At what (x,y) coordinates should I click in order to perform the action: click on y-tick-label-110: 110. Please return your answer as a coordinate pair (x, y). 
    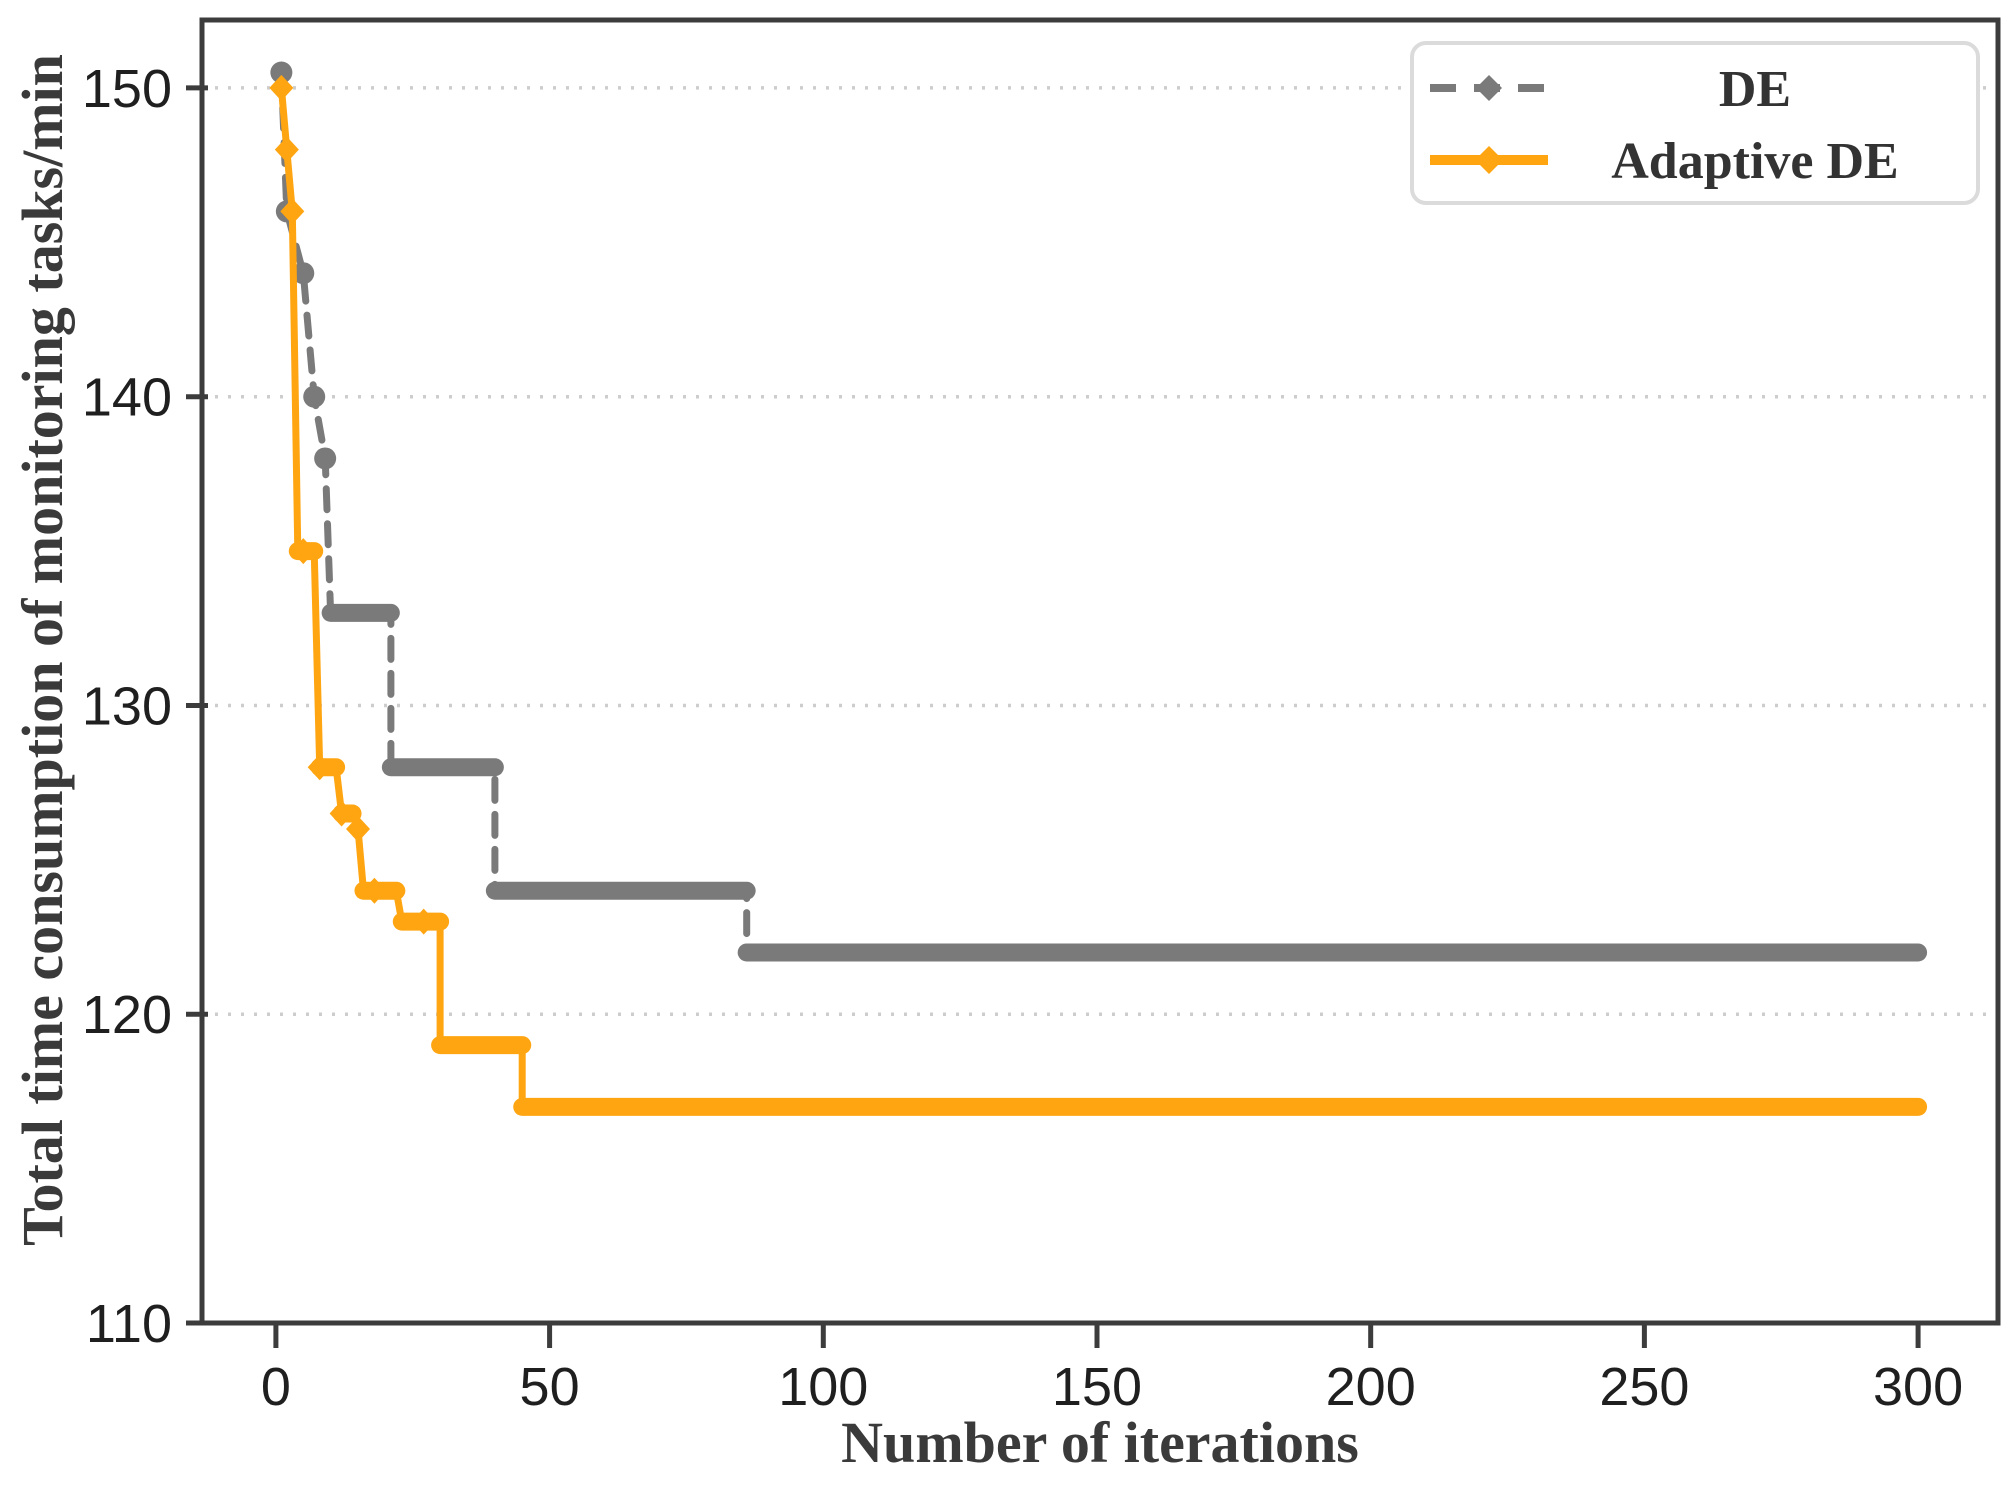
    Looking at the image, I should click on (129, 1324).